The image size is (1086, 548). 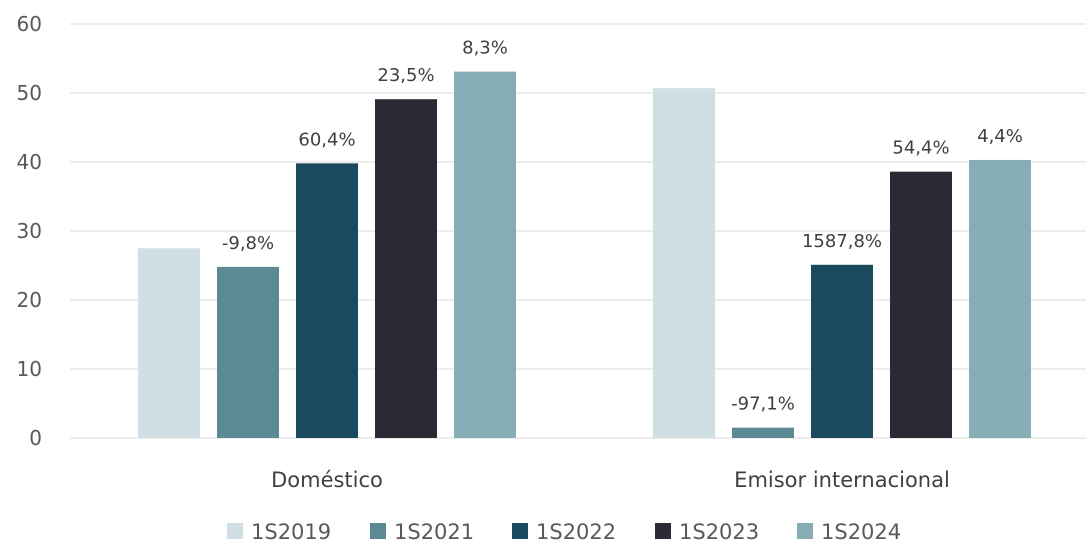 I want to click on bar-1S2019-domestico, so click(x=169, y=343).